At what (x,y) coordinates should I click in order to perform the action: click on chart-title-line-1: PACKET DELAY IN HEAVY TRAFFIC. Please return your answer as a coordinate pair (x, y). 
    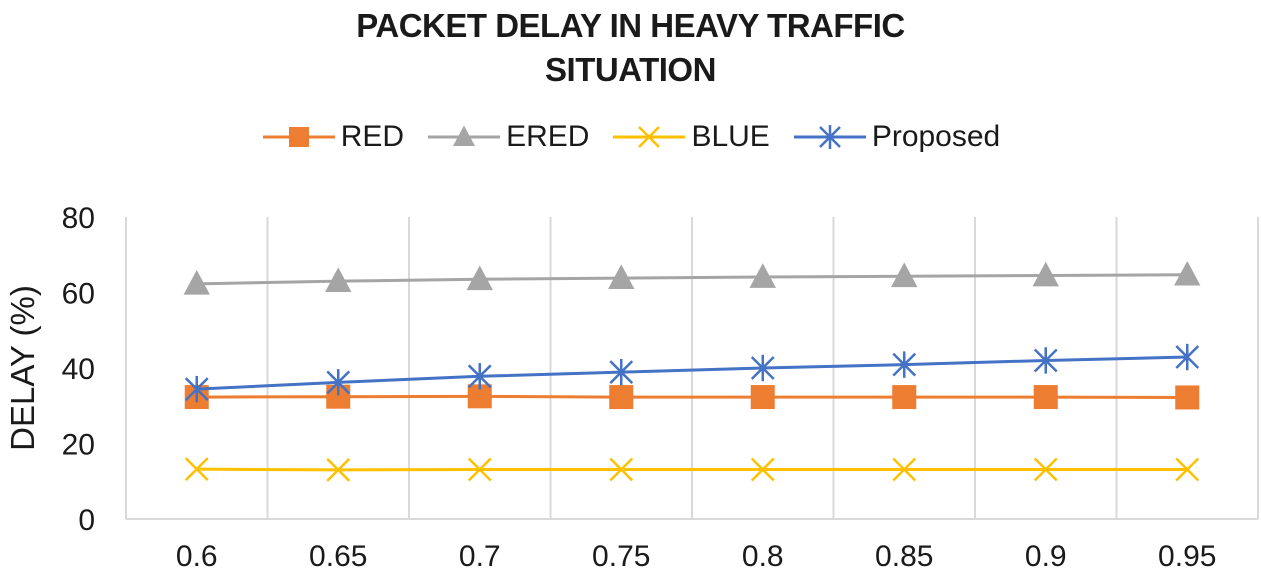
    Looking at the image, I should click on (630, 25).